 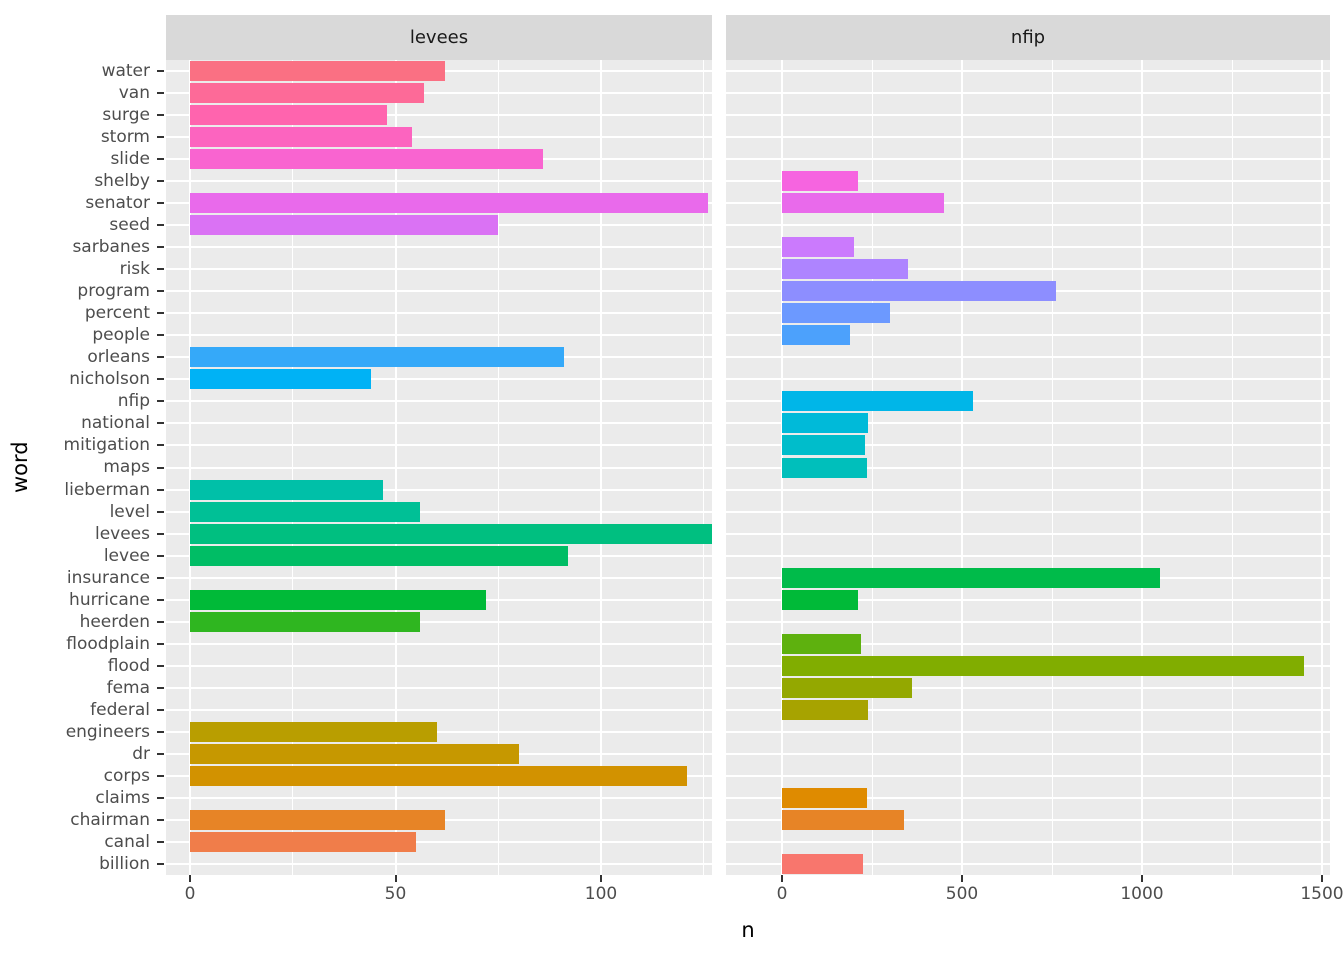 What do you see at coordinates (824, 467) in the screenshot?
I see `bar-nfip-maps` at bounding box center [824, 467].